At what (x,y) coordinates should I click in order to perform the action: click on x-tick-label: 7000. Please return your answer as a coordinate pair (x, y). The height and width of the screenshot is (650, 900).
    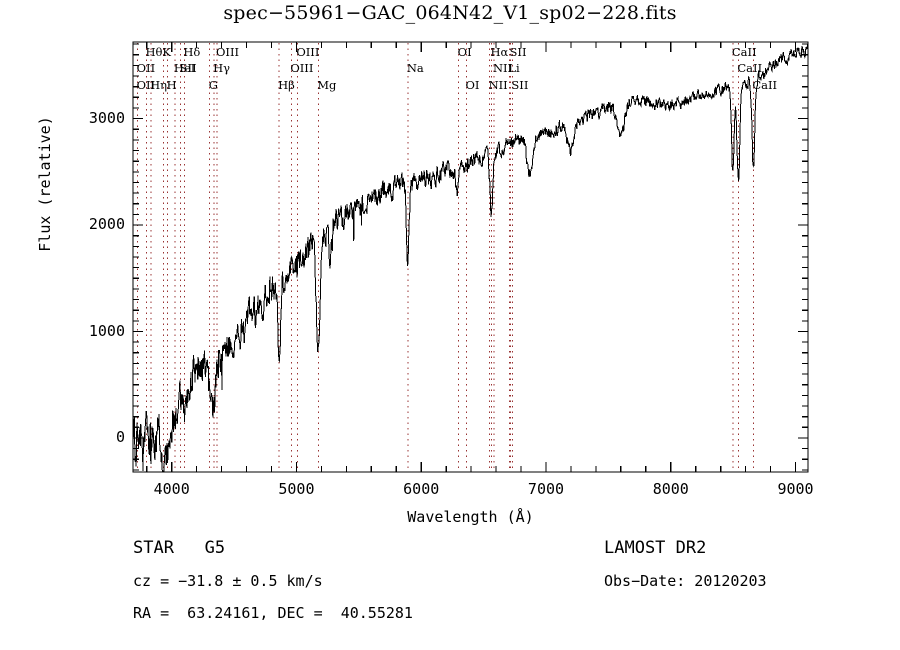
    Looking at the image, I should click on (546, 489).